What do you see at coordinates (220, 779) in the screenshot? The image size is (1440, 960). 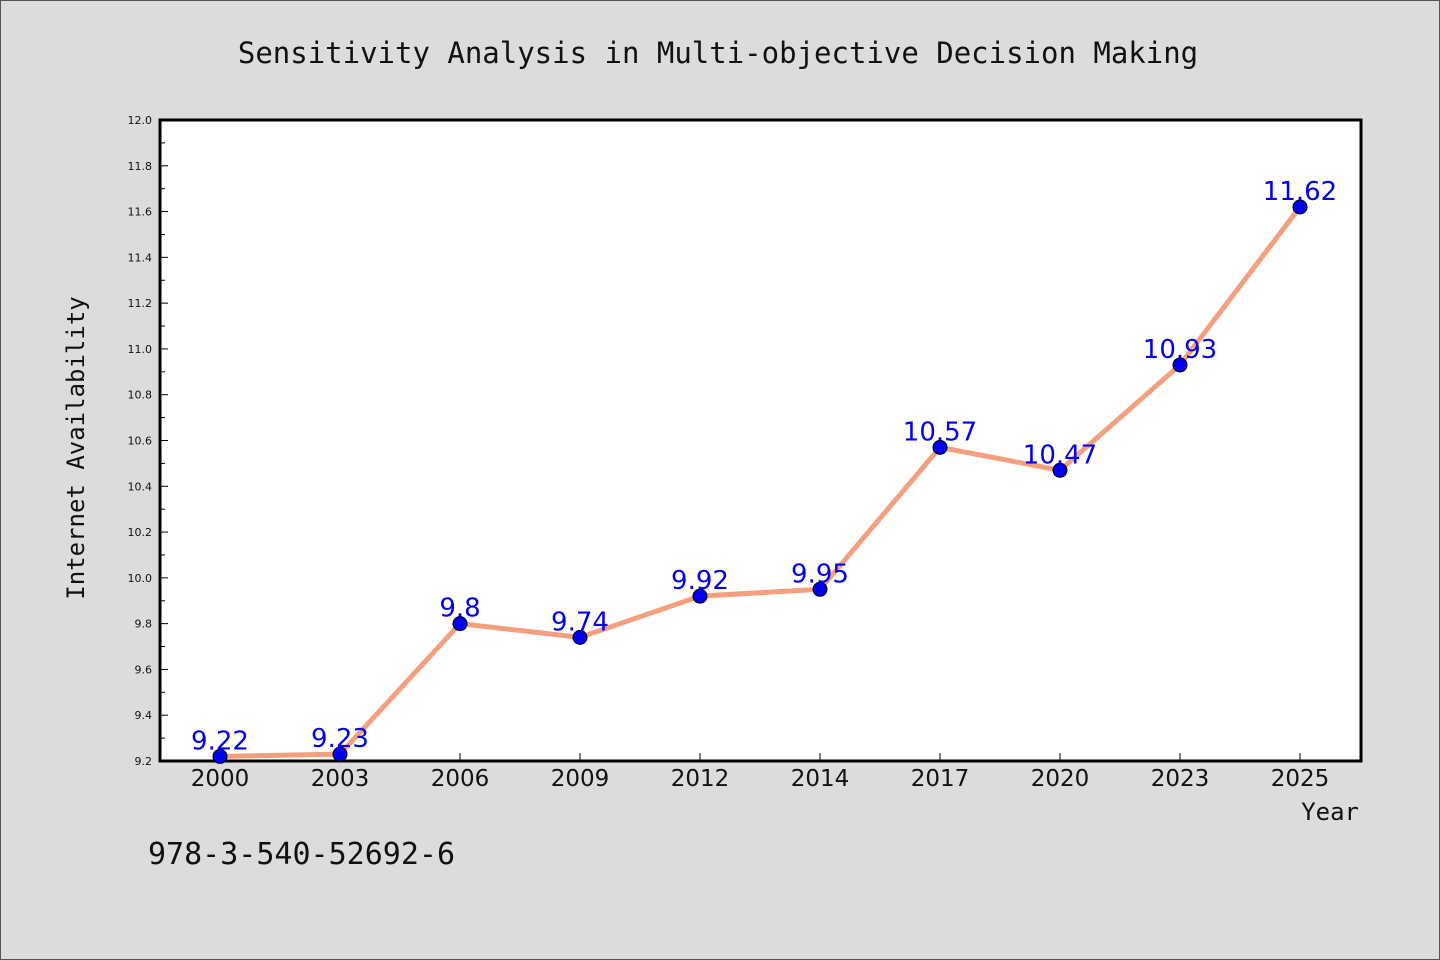 I see `x-tick-label: 2000` at bounding box center [220, 779].